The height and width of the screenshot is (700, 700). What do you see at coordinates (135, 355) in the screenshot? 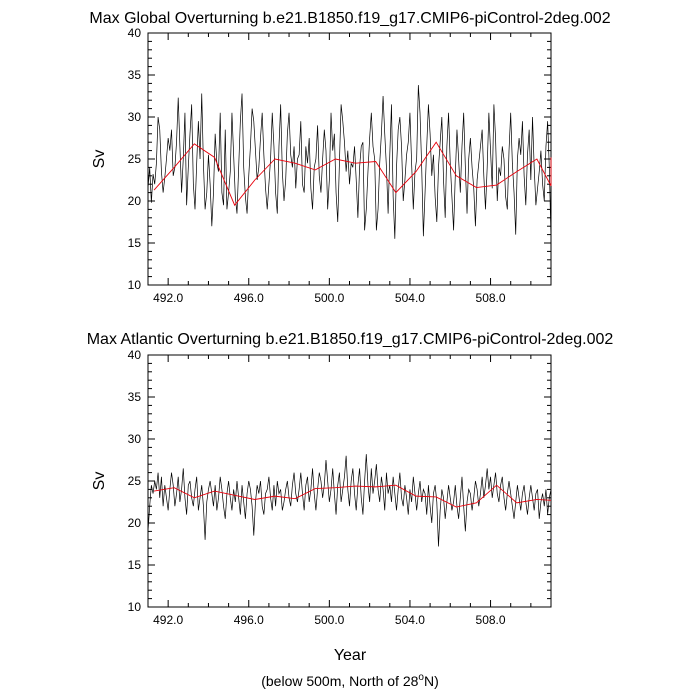
I see `atlantic-y-tick-label: 40` at bounding box center [135, 355].